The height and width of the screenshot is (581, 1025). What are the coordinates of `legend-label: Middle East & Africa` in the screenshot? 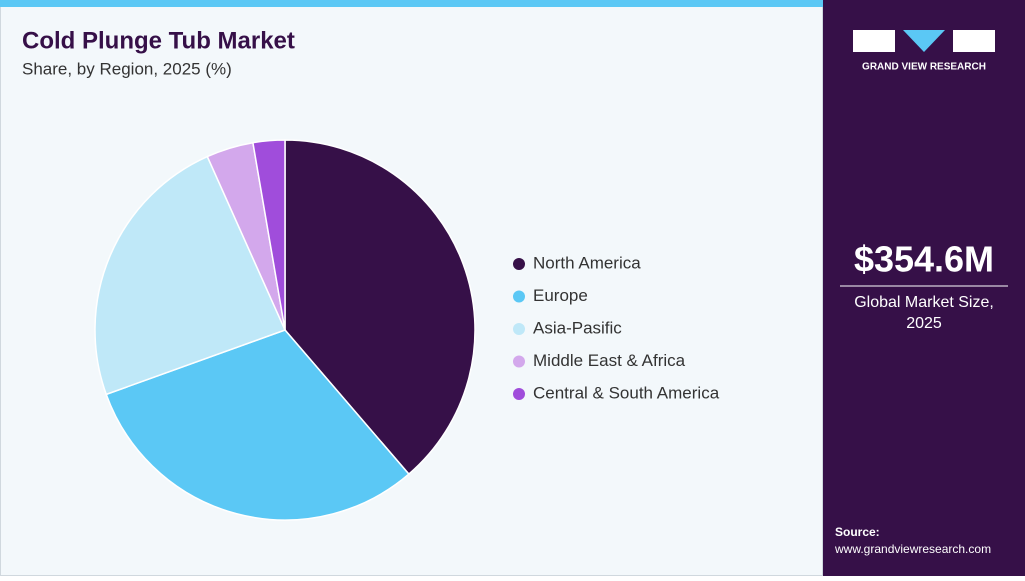 It's located at (609, 360).